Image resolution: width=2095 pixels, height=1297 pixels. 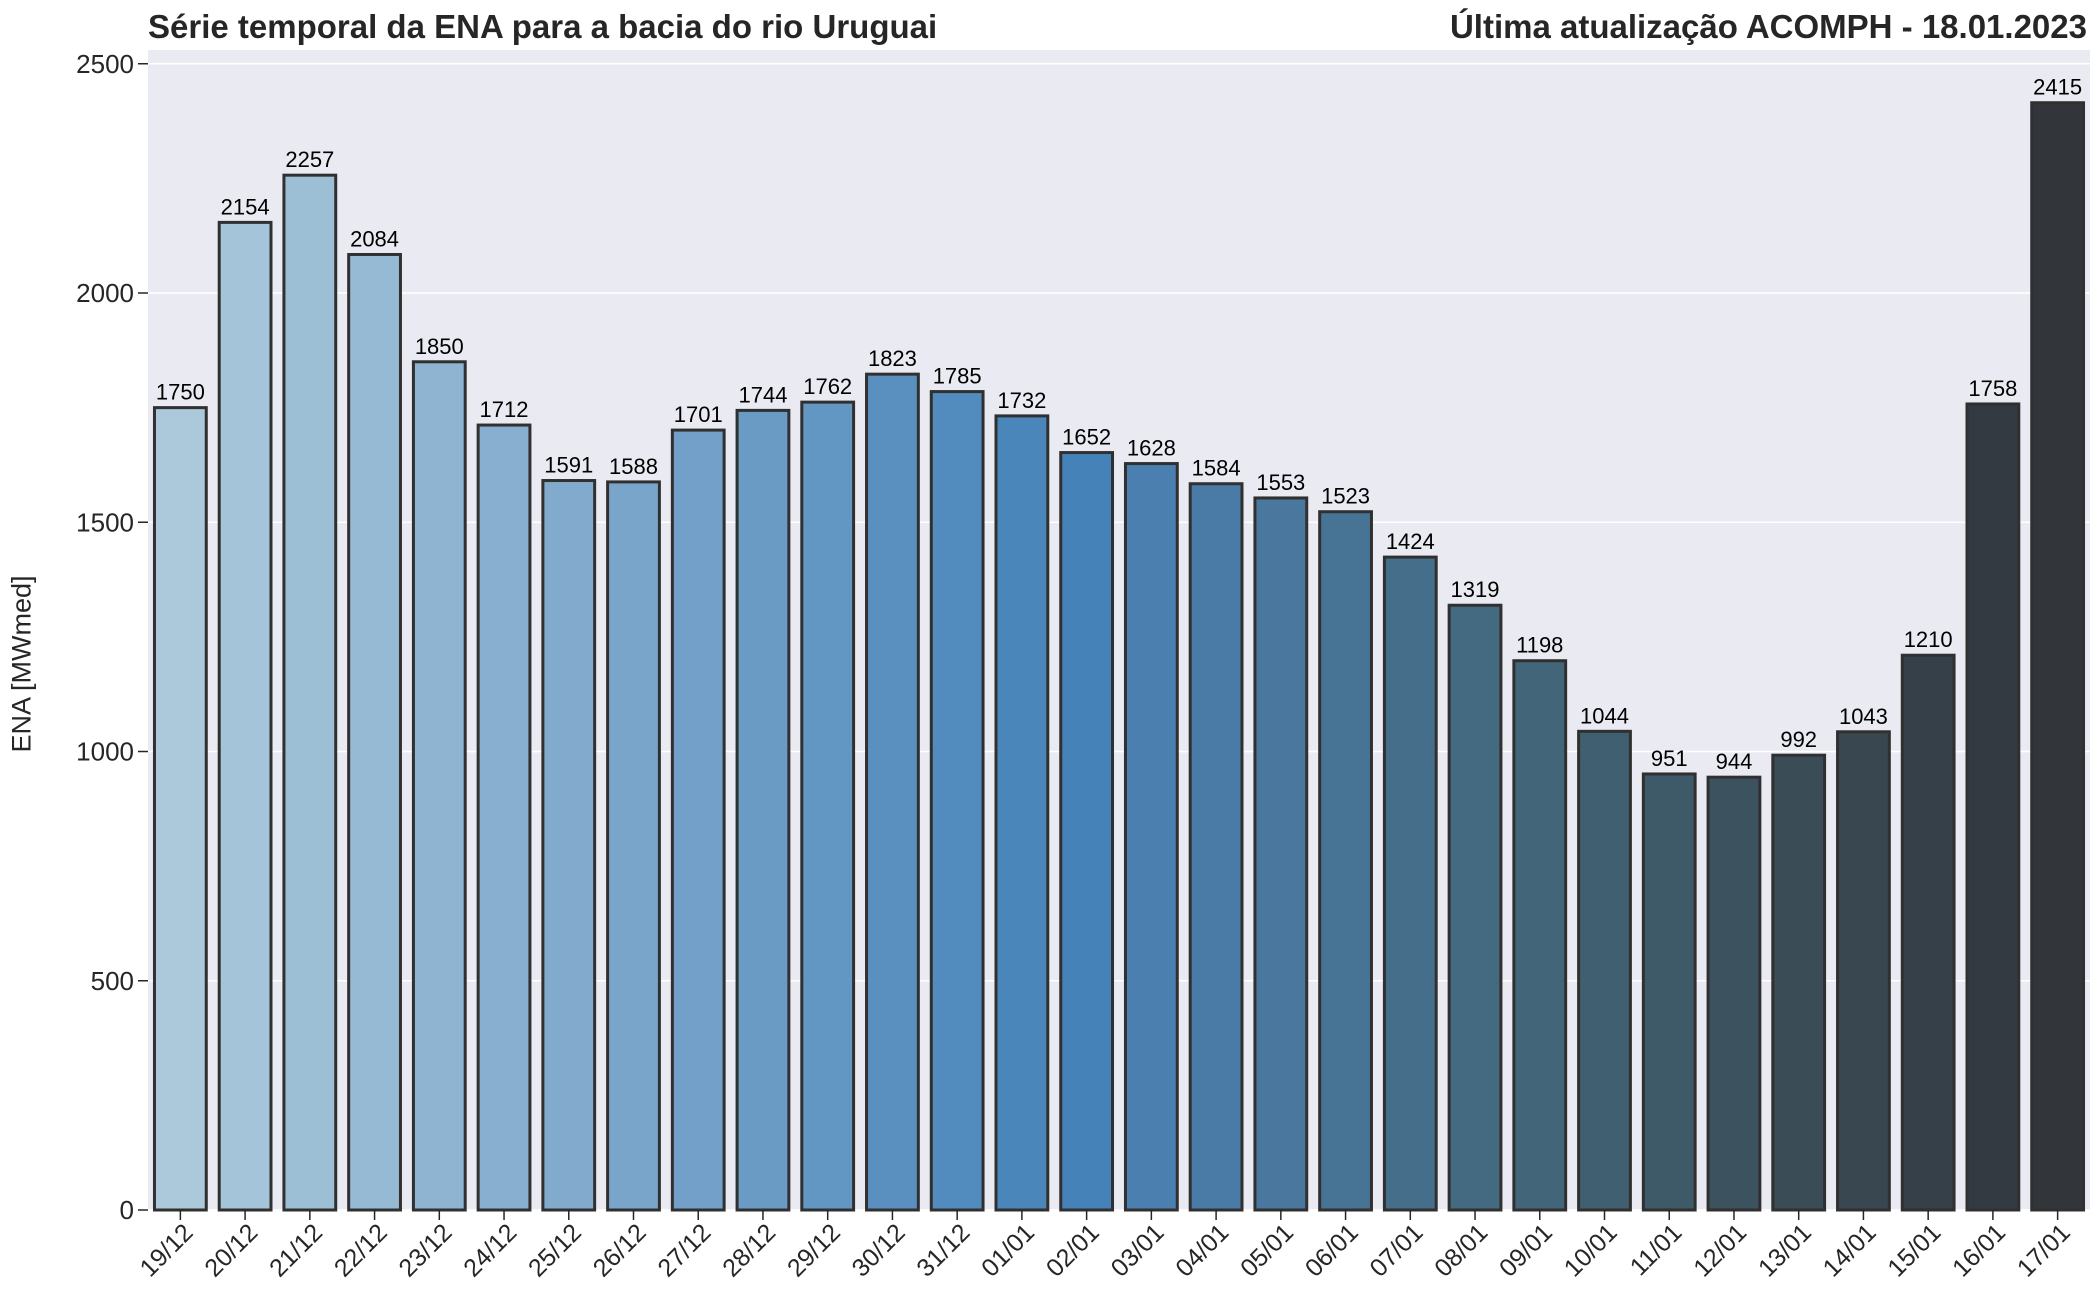 I want to click on bar-value-label: 1850, so click(x=439, y=346).